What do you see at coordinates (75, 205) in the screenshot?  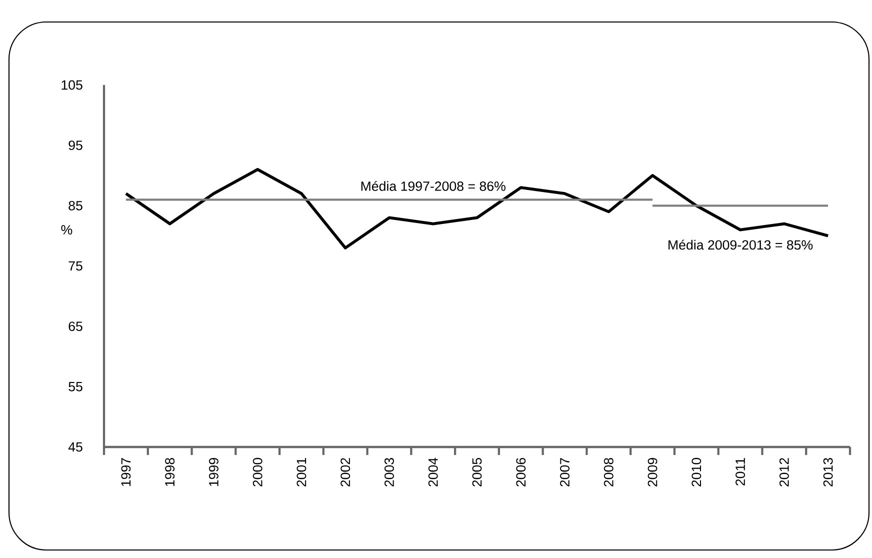 I see `y-tick-label: 85` at bounding box center [75, 205].